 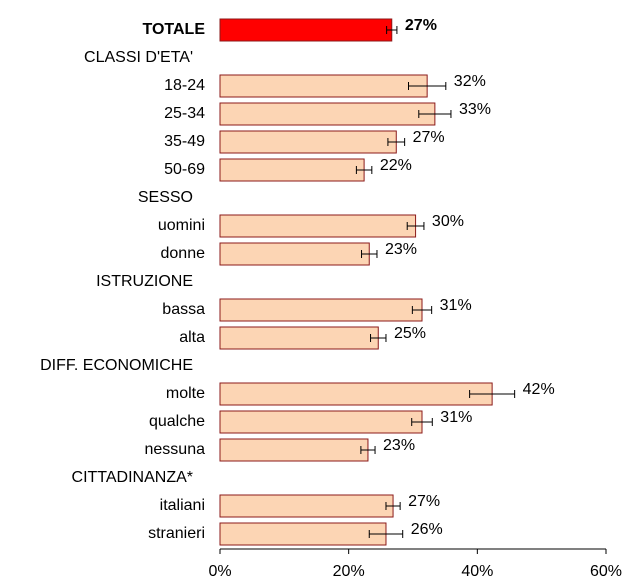 What do you see at coordinates (349, 571) in the screenshot?
I see `x-tick-label: 20%` at bounding box center [349, 571].